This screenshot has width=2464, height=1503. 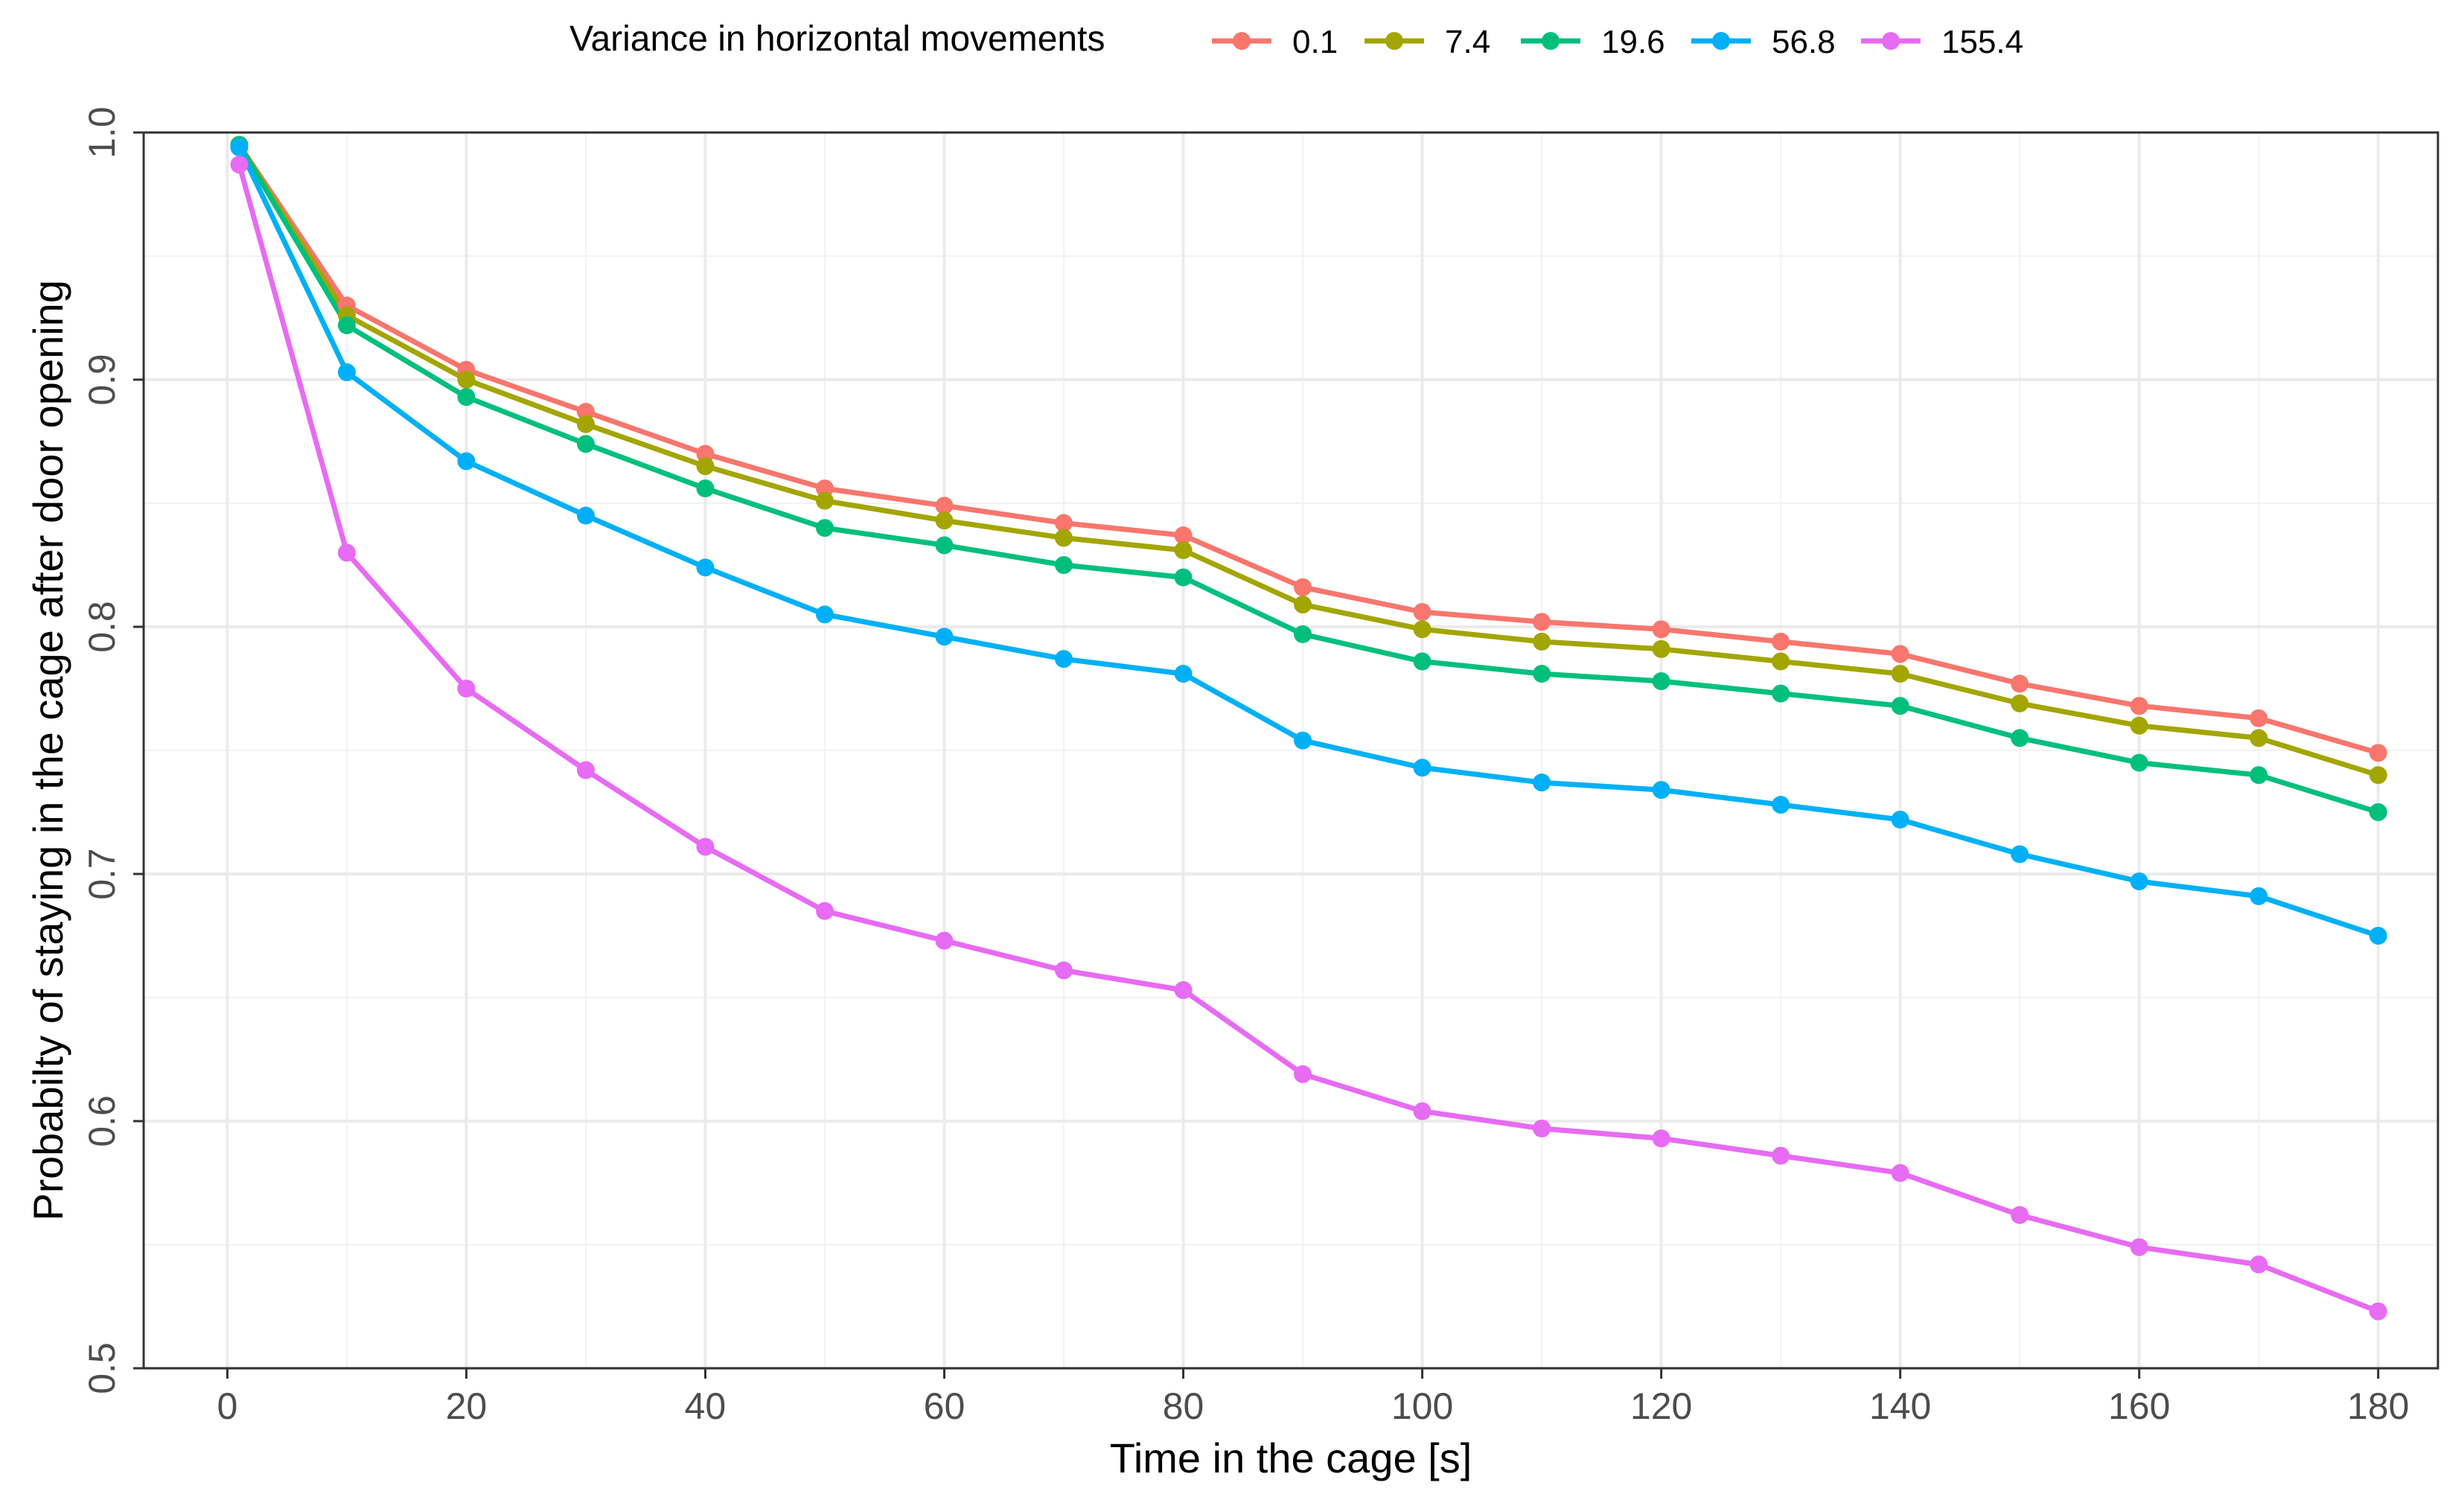 What do you see at coordinates (2139, 1406) in the screenshot?
I see `x-tick-label: 160` at bounding box center [2139, 1406].